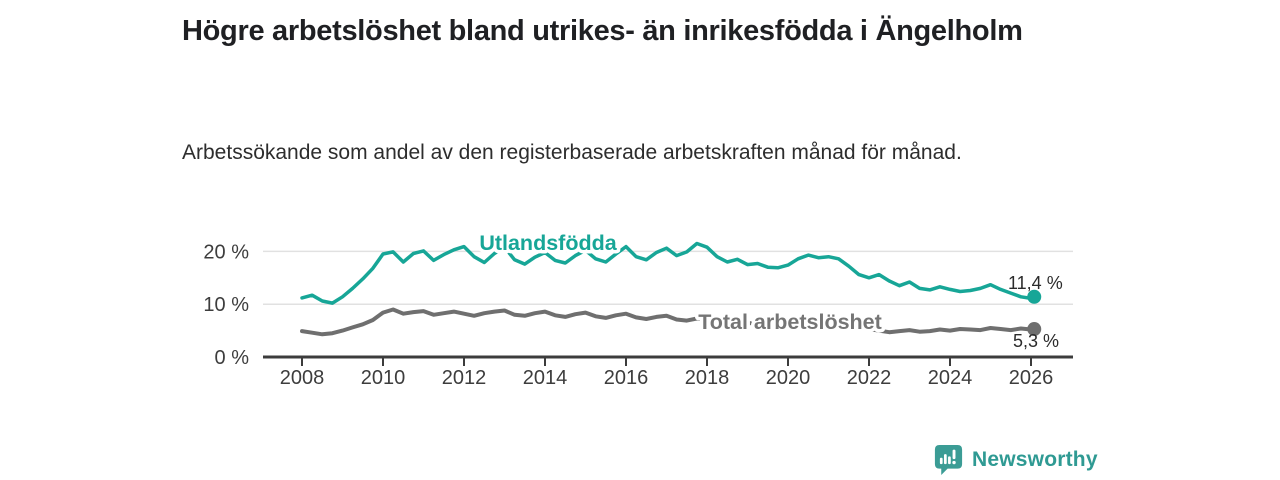 The width and height of the screenshot is (1280, 480). What do you see at coordinates (232, 358) in the screenshot?
I see `y-tick-label-0: 0 %` at bounding box center [232, 358].